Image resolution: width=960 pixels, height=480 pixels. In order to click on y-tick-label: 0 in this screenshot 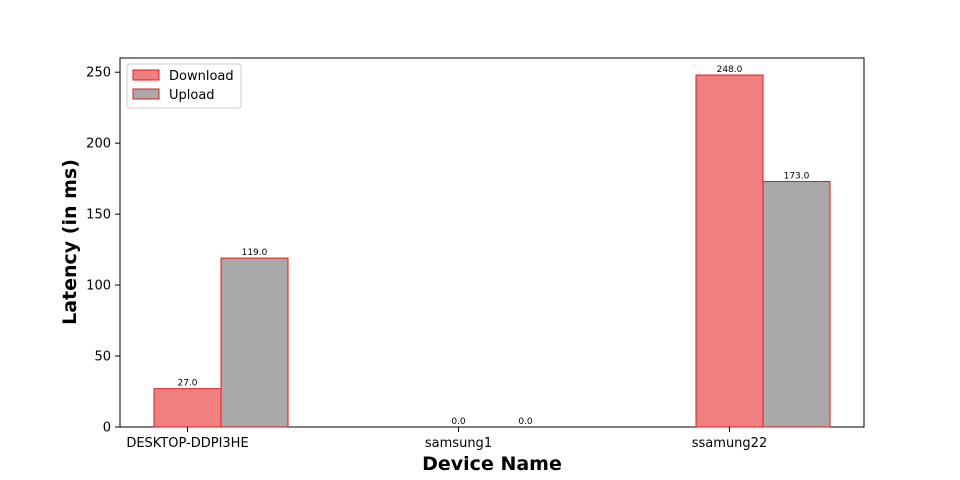, I will do `click(107, 428)`.